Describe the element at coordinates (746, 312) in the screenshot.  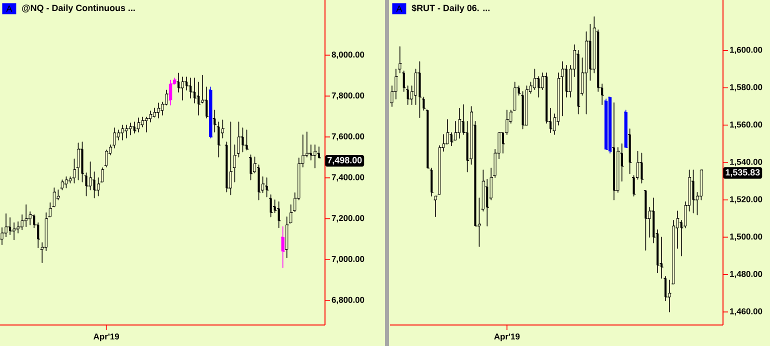
I see `y-tick-label: 1,460.00` at that location.